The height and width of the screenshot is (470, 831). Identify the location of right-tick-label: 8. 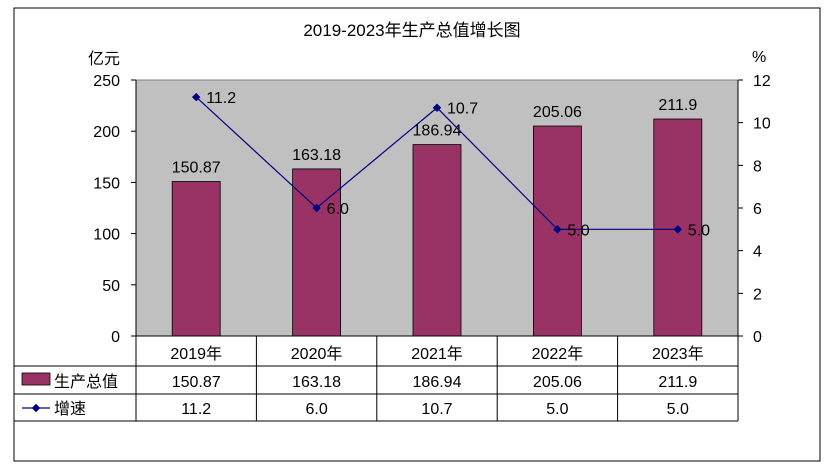
(757, 166).